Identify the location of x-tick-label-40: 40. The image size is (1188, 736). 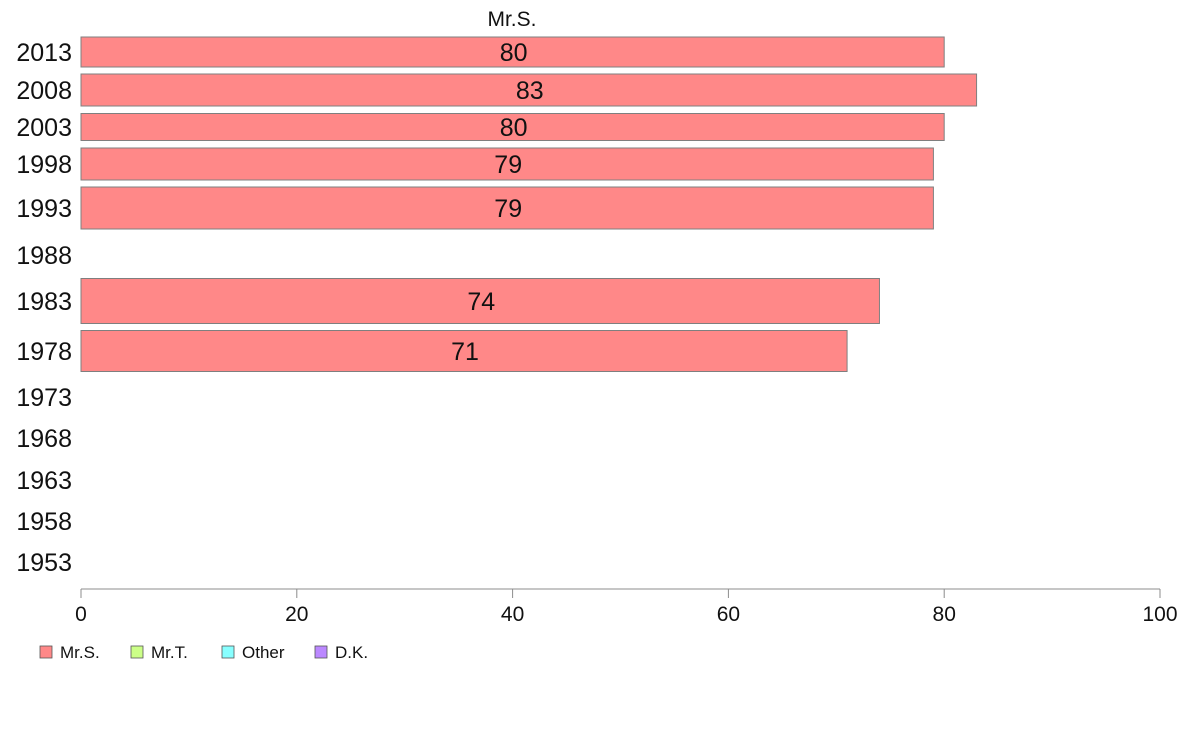
(512, 614).